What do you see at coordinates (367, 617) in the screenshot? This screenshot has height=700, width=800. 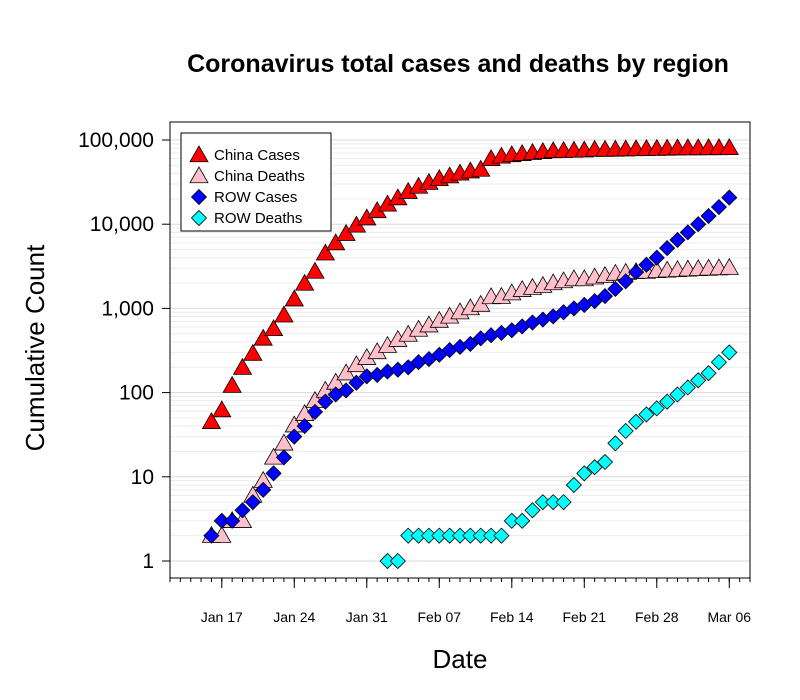 I see `x-tick-label: Jan 31` at bounding box center [367, 617].